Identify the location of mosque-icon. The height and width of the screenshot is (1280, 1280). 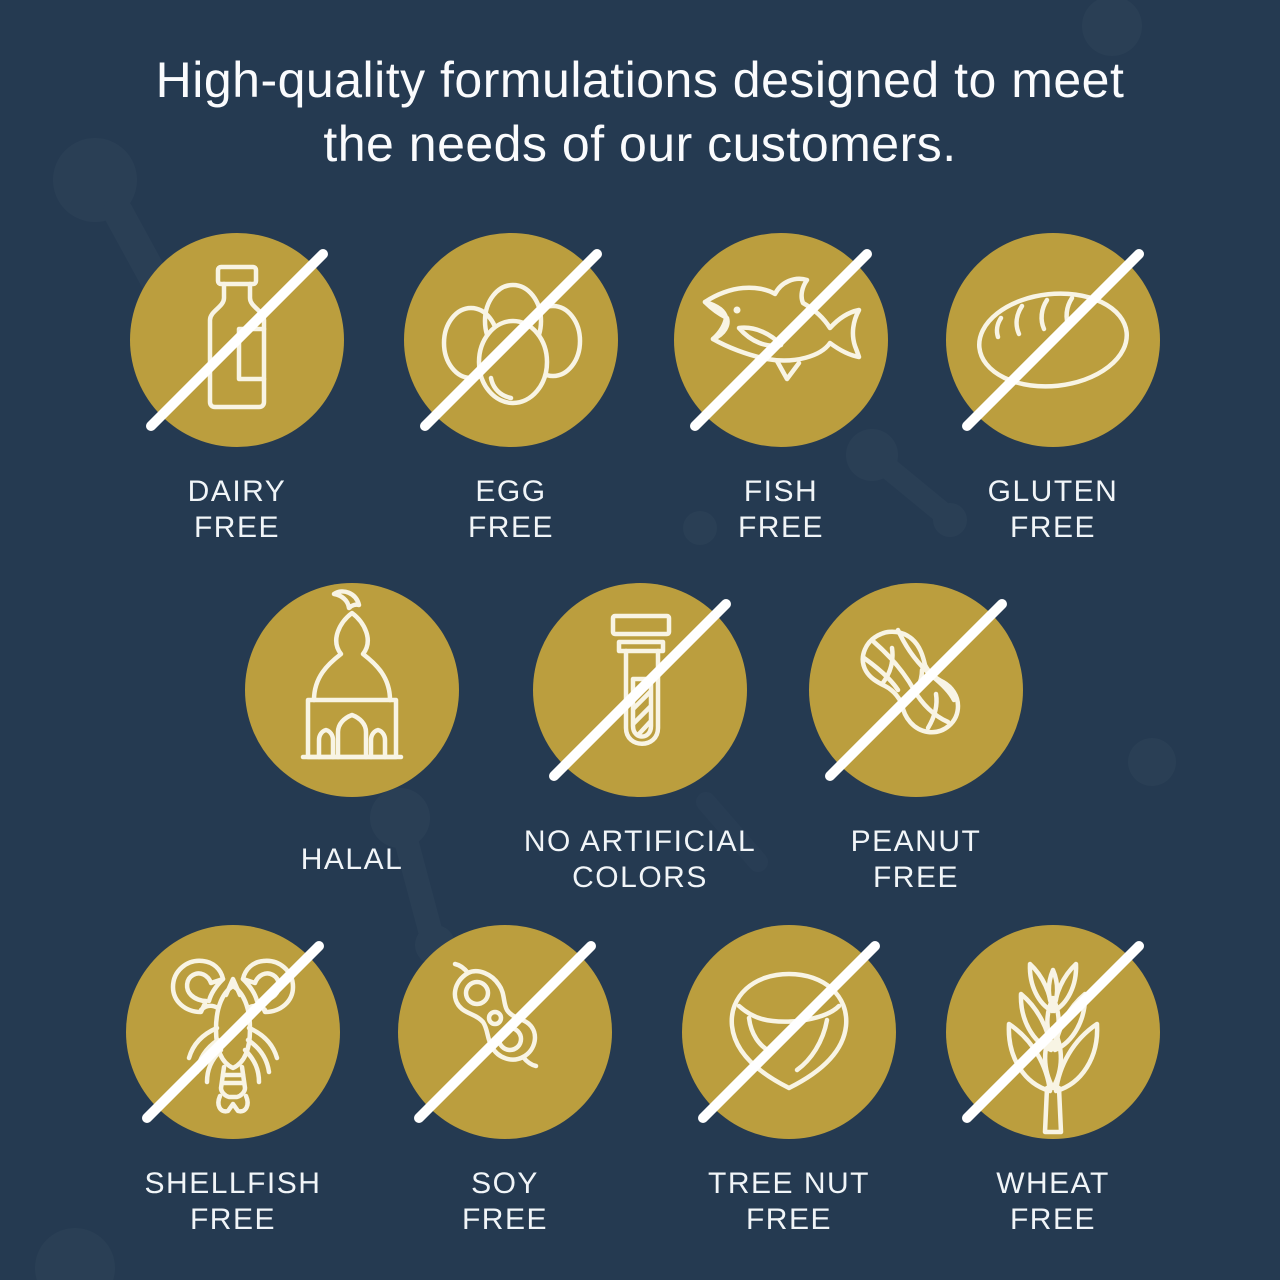
(352, 674).